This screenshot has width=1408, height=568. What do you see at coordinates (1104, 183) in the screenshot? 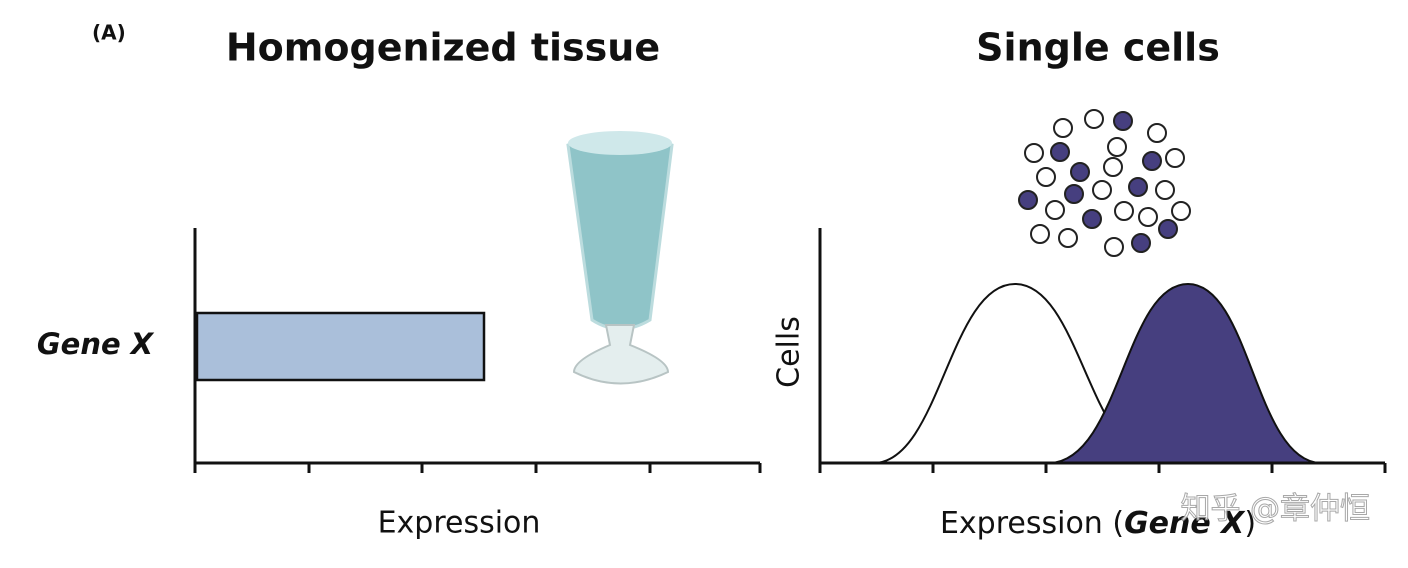
I see `cells-icon` at bounding box center [1104, 183].